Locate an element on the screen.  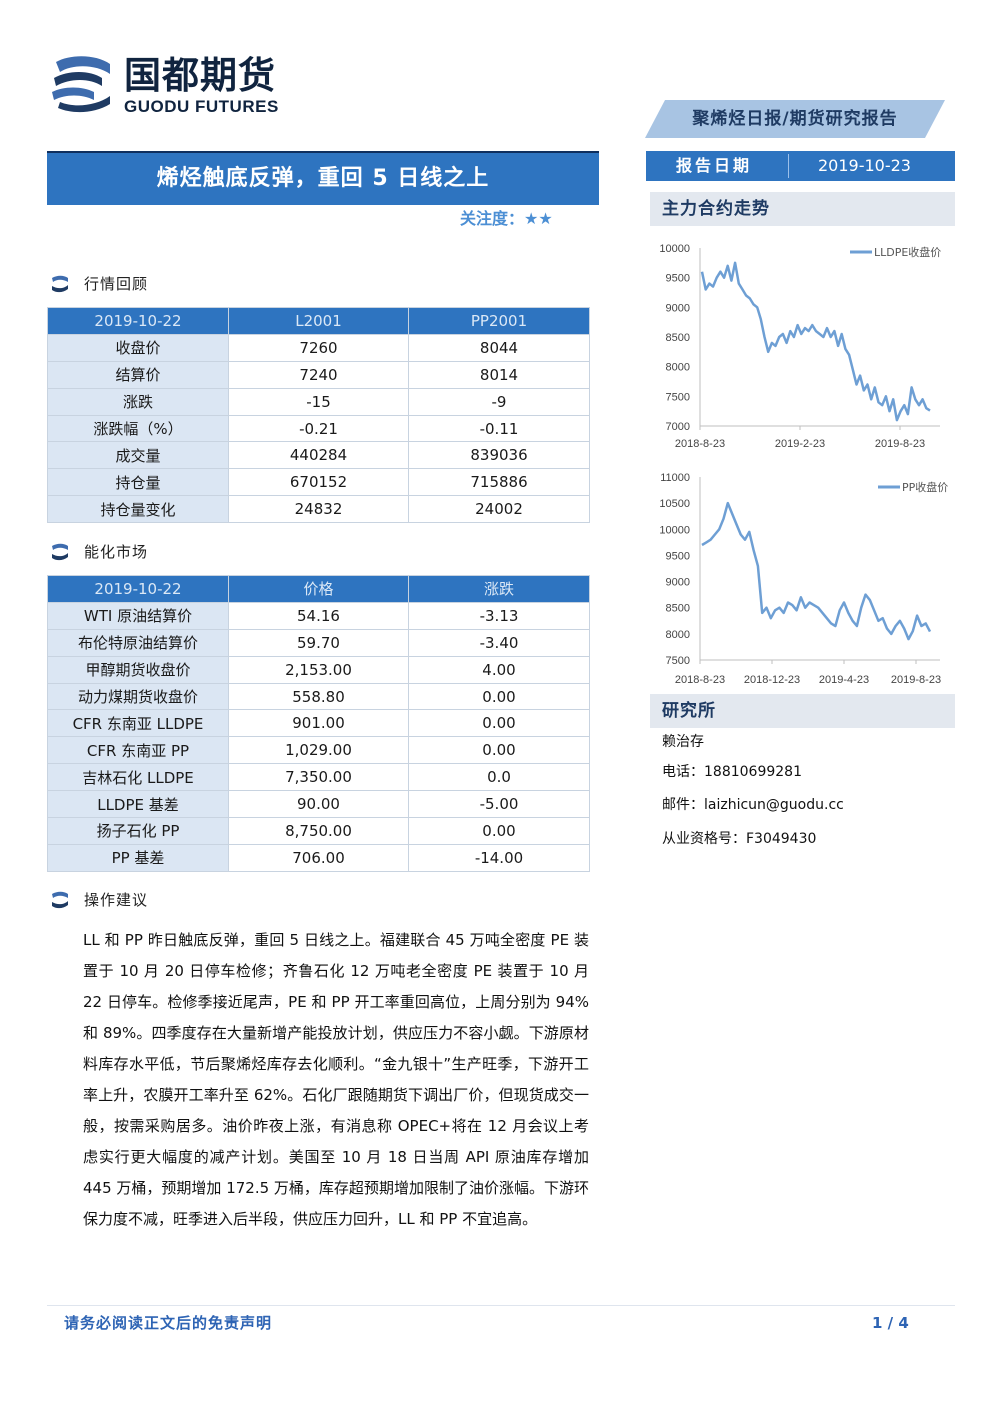
table-cell: 24832 is located at coordinates (318, 509).